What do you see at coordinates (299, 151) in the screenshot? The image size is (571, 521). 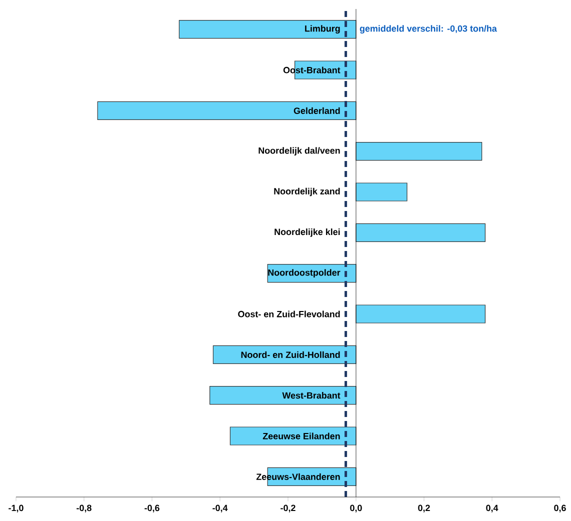 I see `y-tick-label: Noordelijk dal/veen` at bounding box center [299, 151].